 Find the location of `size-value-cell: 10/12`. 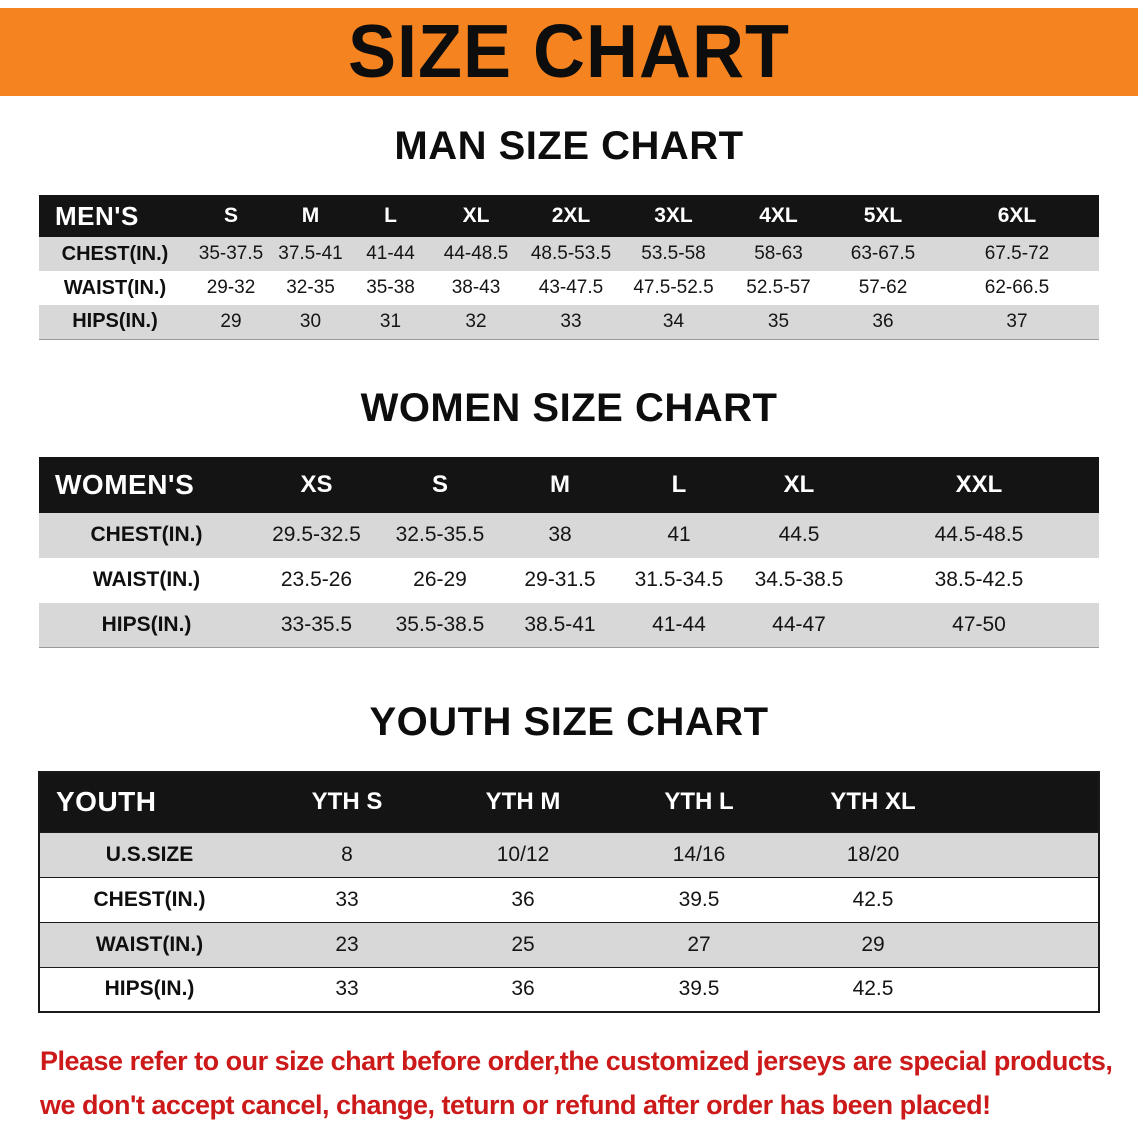

size-value-cell: 10/12 is located at coordinates (523, 854).